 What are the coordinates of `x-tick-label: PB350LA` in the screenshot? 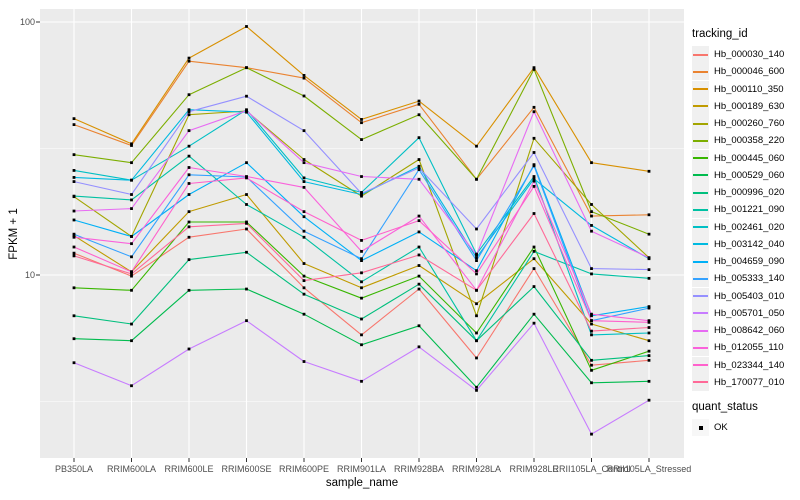 It's located at (74, 469).